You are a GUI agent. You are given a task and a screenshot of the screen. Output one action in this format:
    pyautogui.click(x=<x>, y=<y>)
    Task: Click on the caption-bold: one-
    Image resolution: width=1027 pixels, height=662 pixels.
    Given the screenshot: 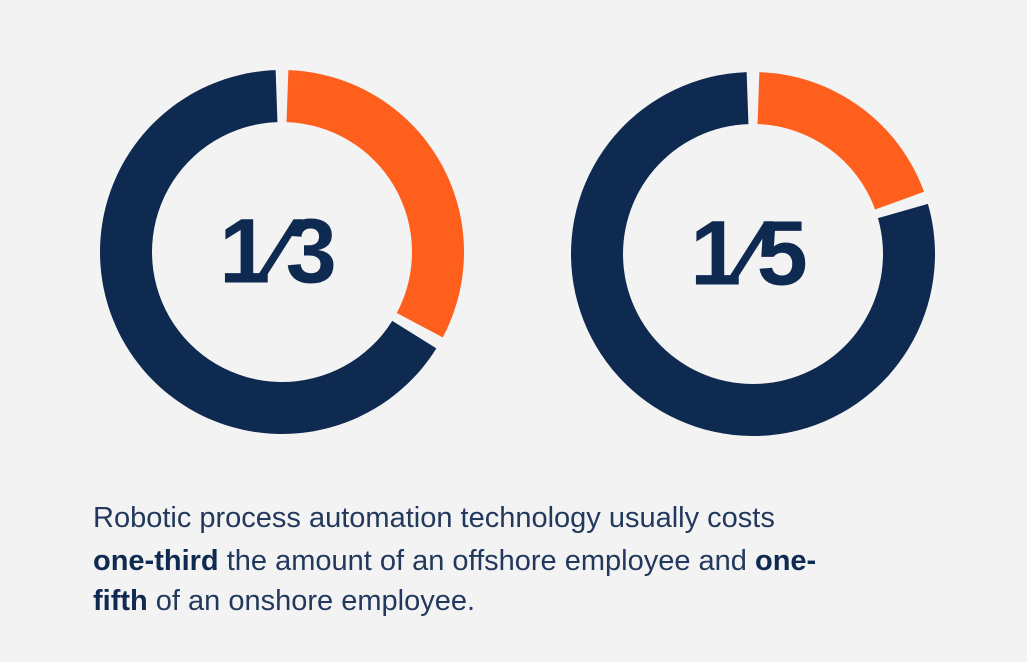 What is the action you would take?
    pyautogui.click(x=785, y=561)
    